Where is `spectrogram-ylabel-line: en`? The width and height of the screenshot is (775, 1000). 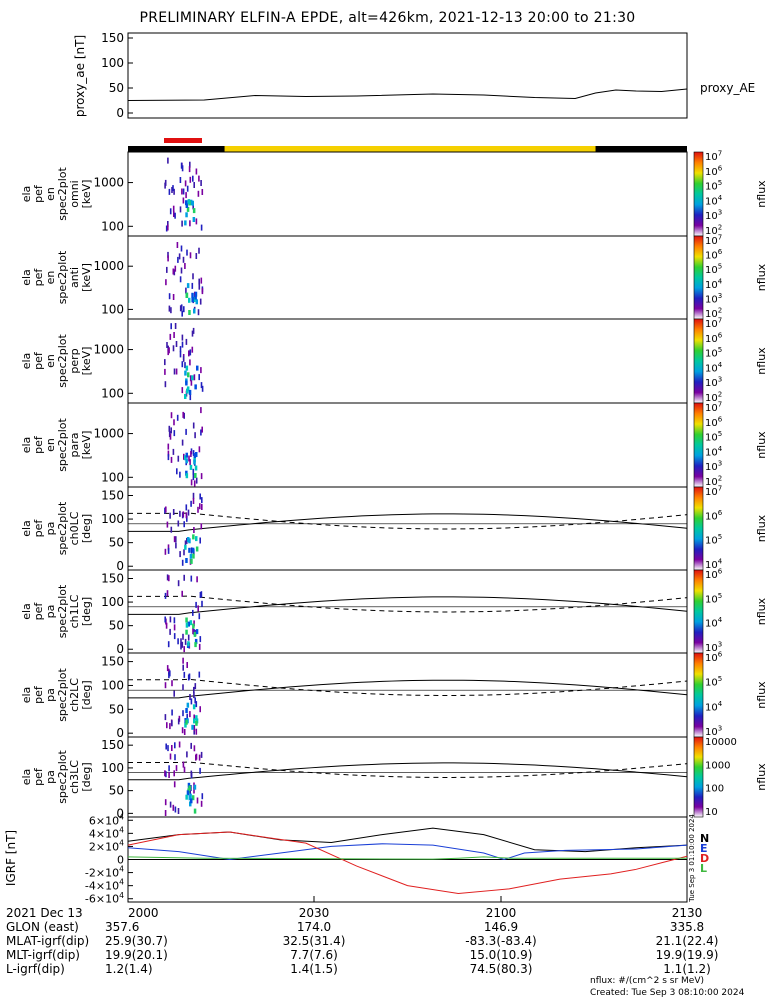
spectrogram-ylabel-line: en is located at coordinates (50, 194).